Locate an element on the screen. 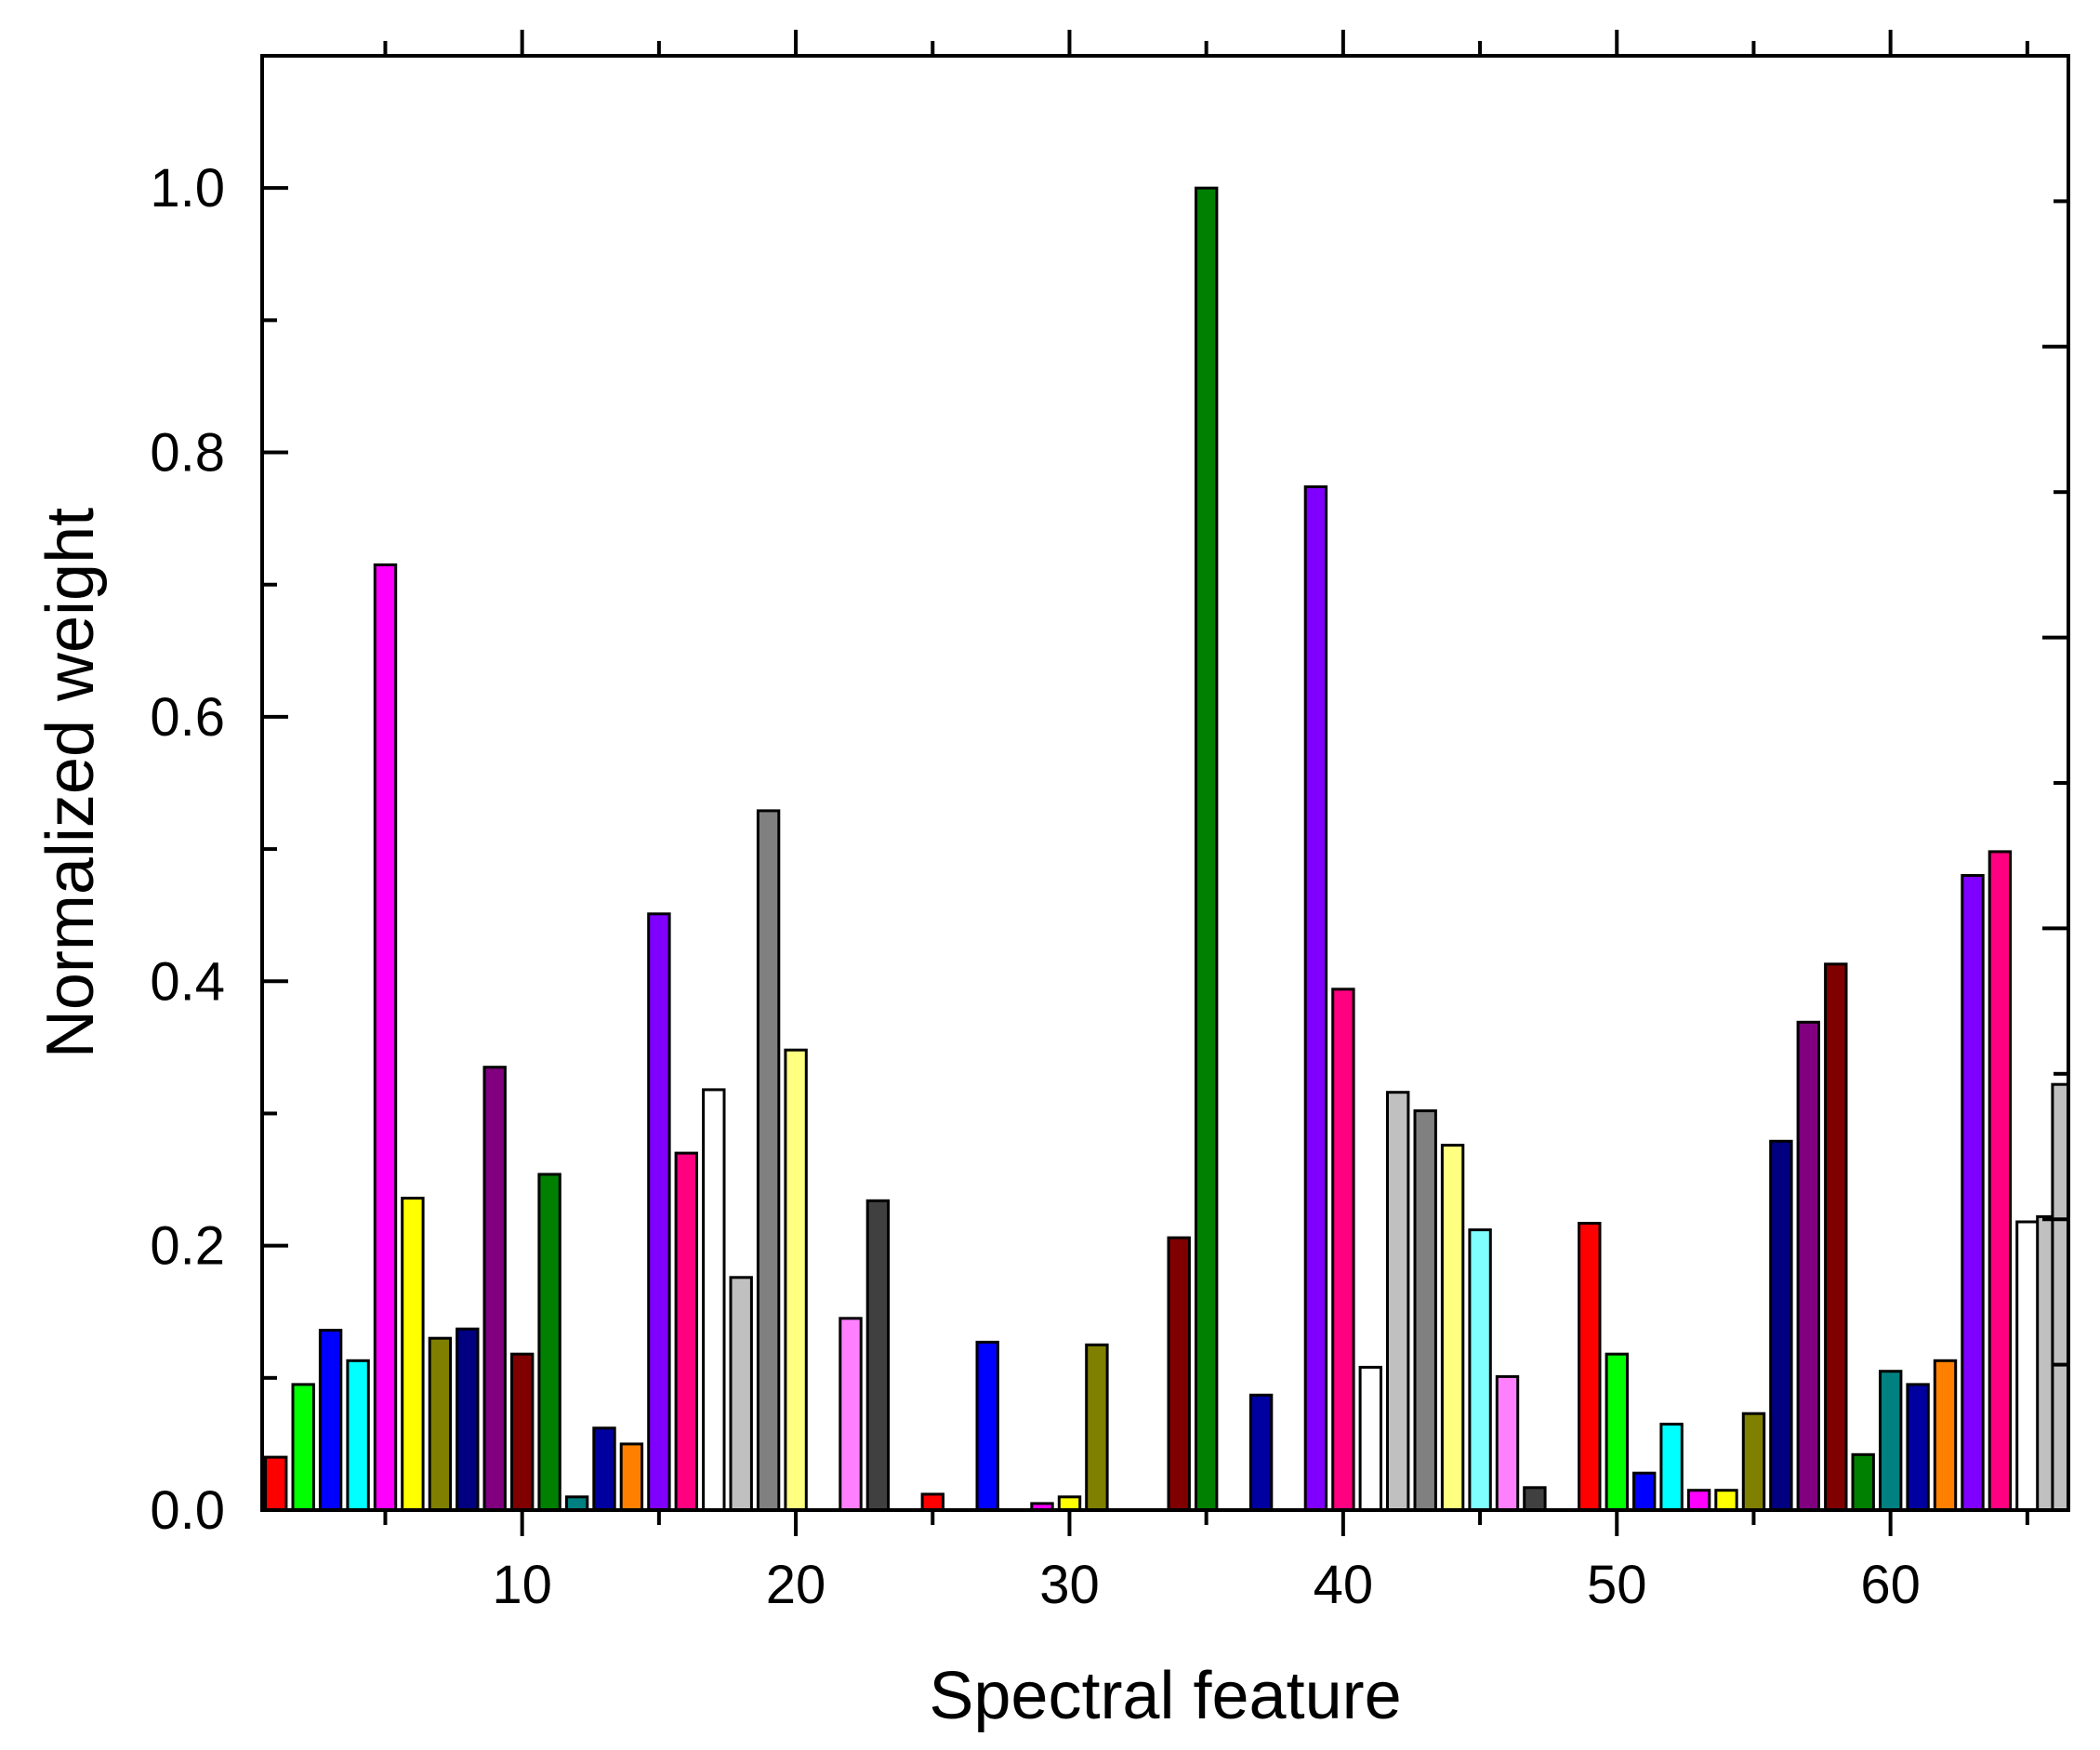 Image resolution: width=2100 pixels, height=1750 pixels. y-tick-label: 1.0 is located at coordinates (187, 188).